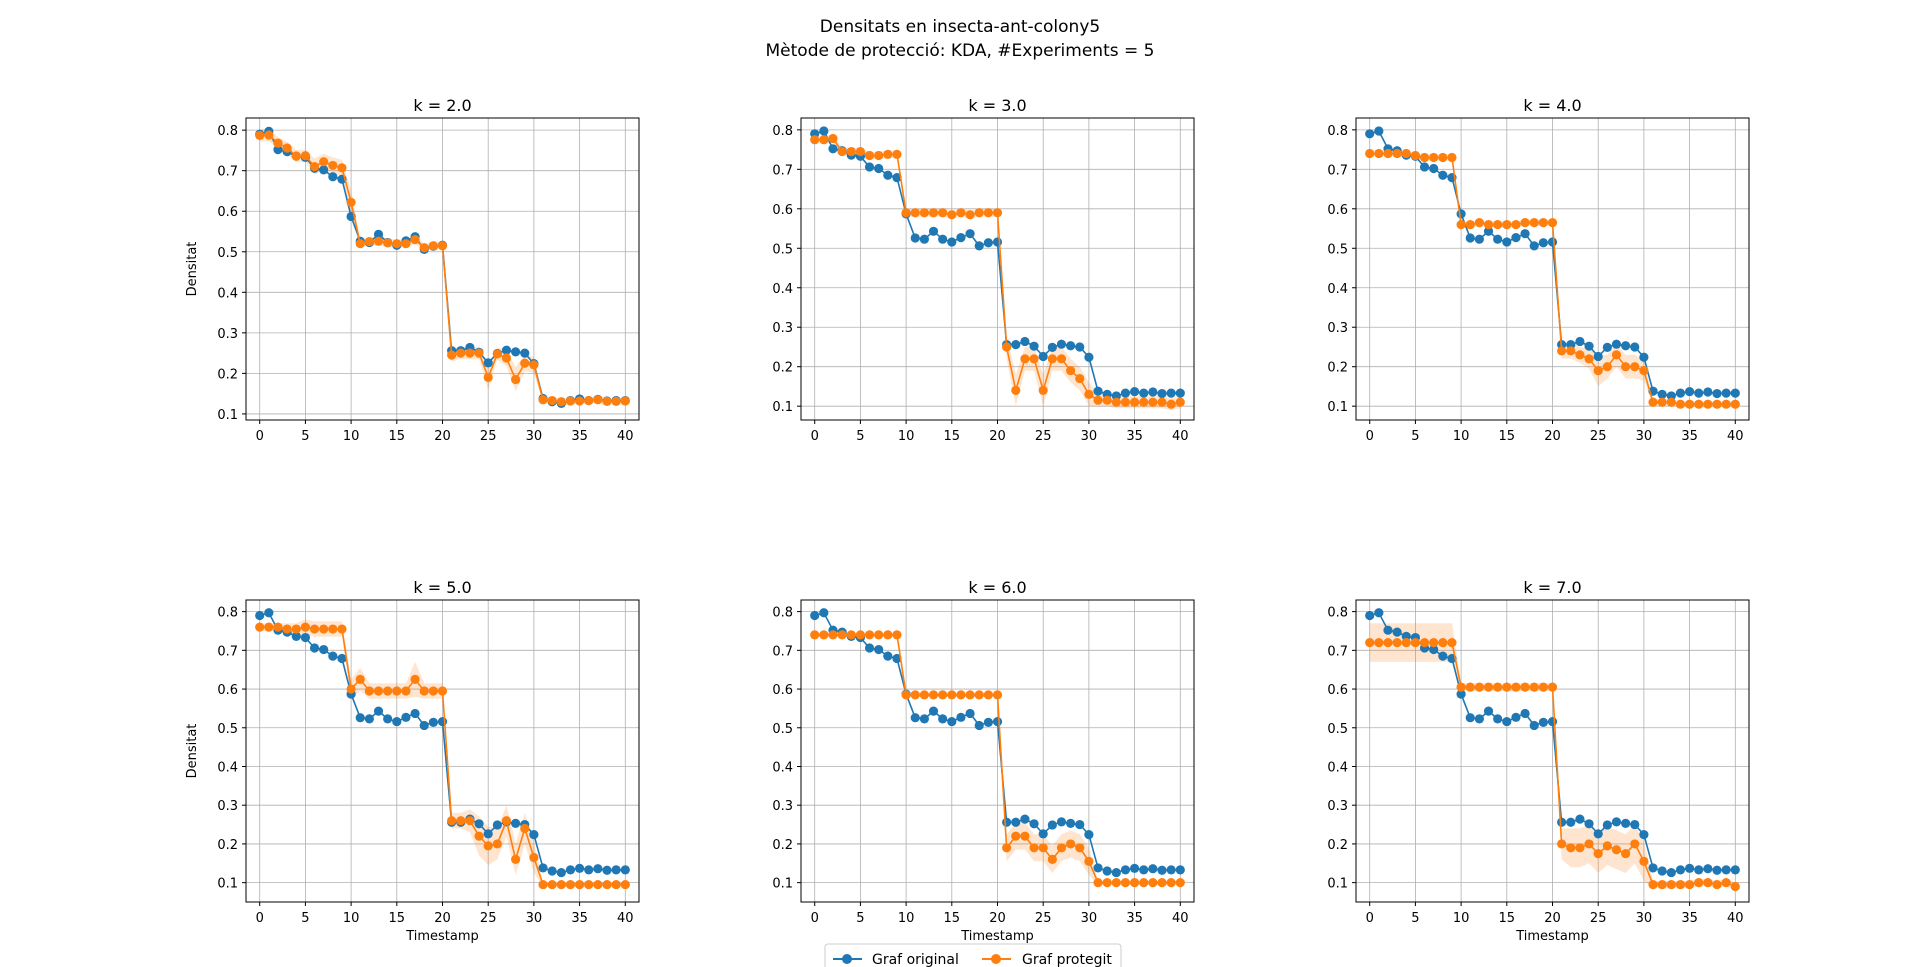 Image resolution: width=1920 pixels, height=967 pixels. I want to click on legend-protected-marker, so click(996, 959).